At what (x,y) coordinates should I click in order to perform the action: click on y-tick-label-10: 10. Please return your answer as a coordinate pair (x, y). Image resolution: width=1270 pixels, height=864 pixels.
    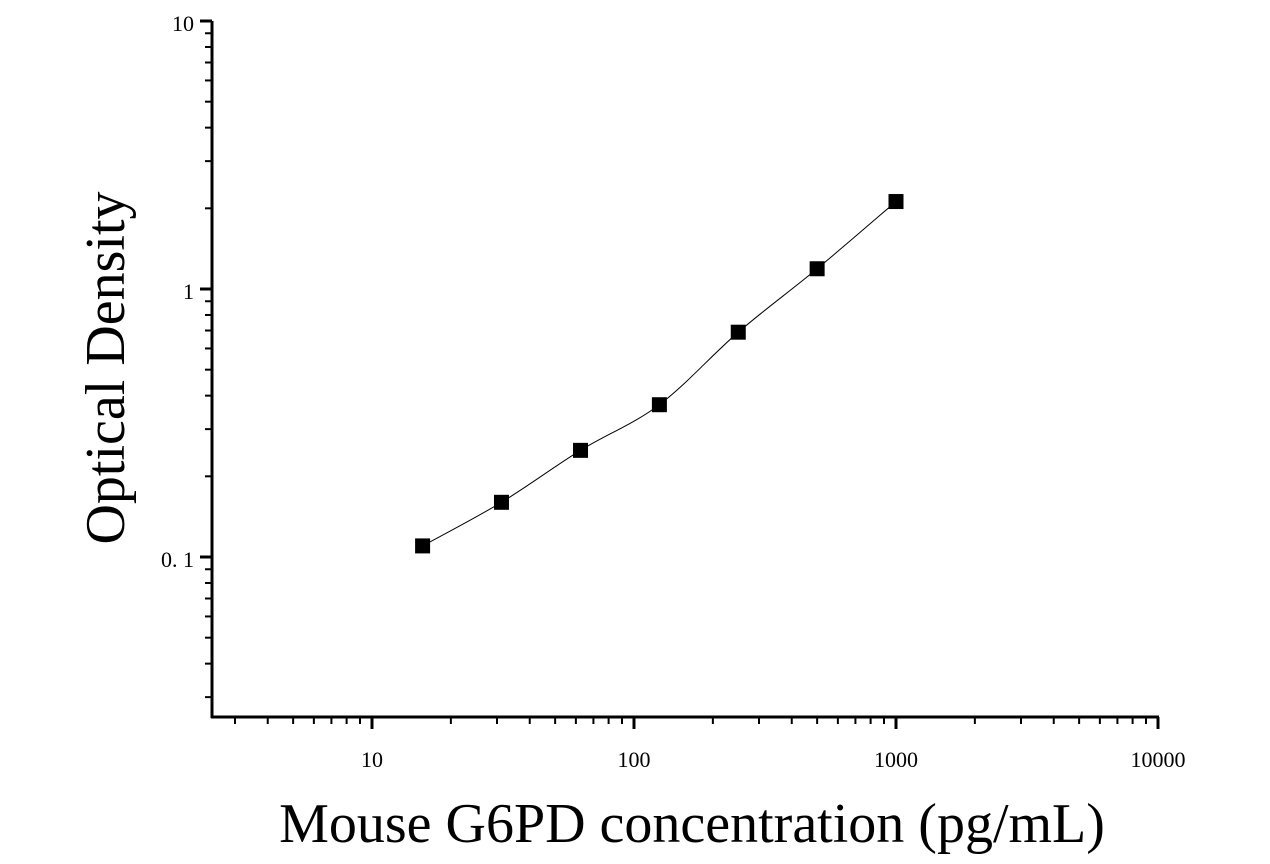
    Looking at the image, I should click on (183, 23).